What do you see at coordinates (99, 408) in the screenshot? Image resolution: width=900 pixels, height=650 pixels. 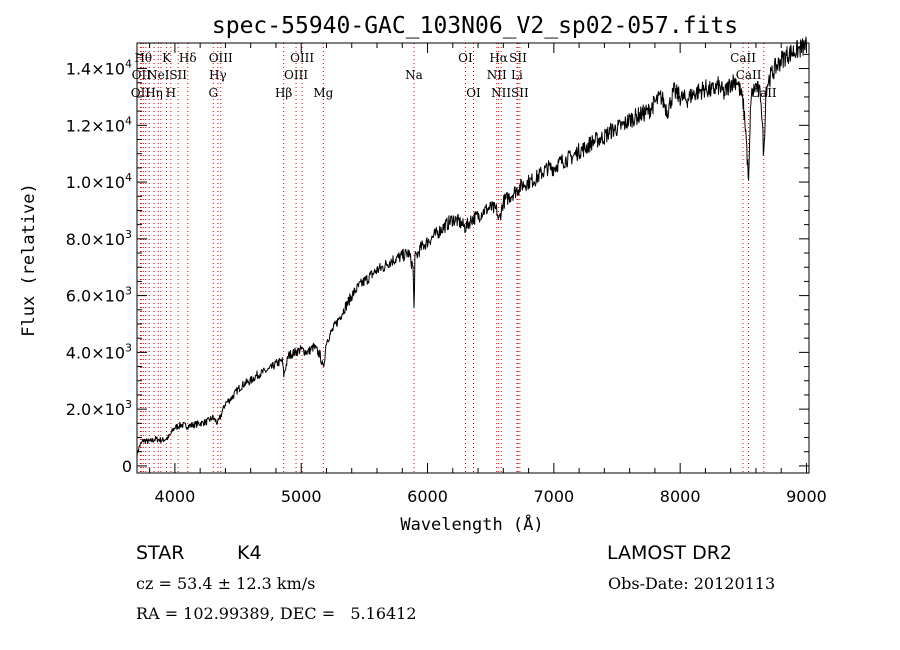 I see `y-tick-label: 2.0×10³` at bounding box center [99, 408].